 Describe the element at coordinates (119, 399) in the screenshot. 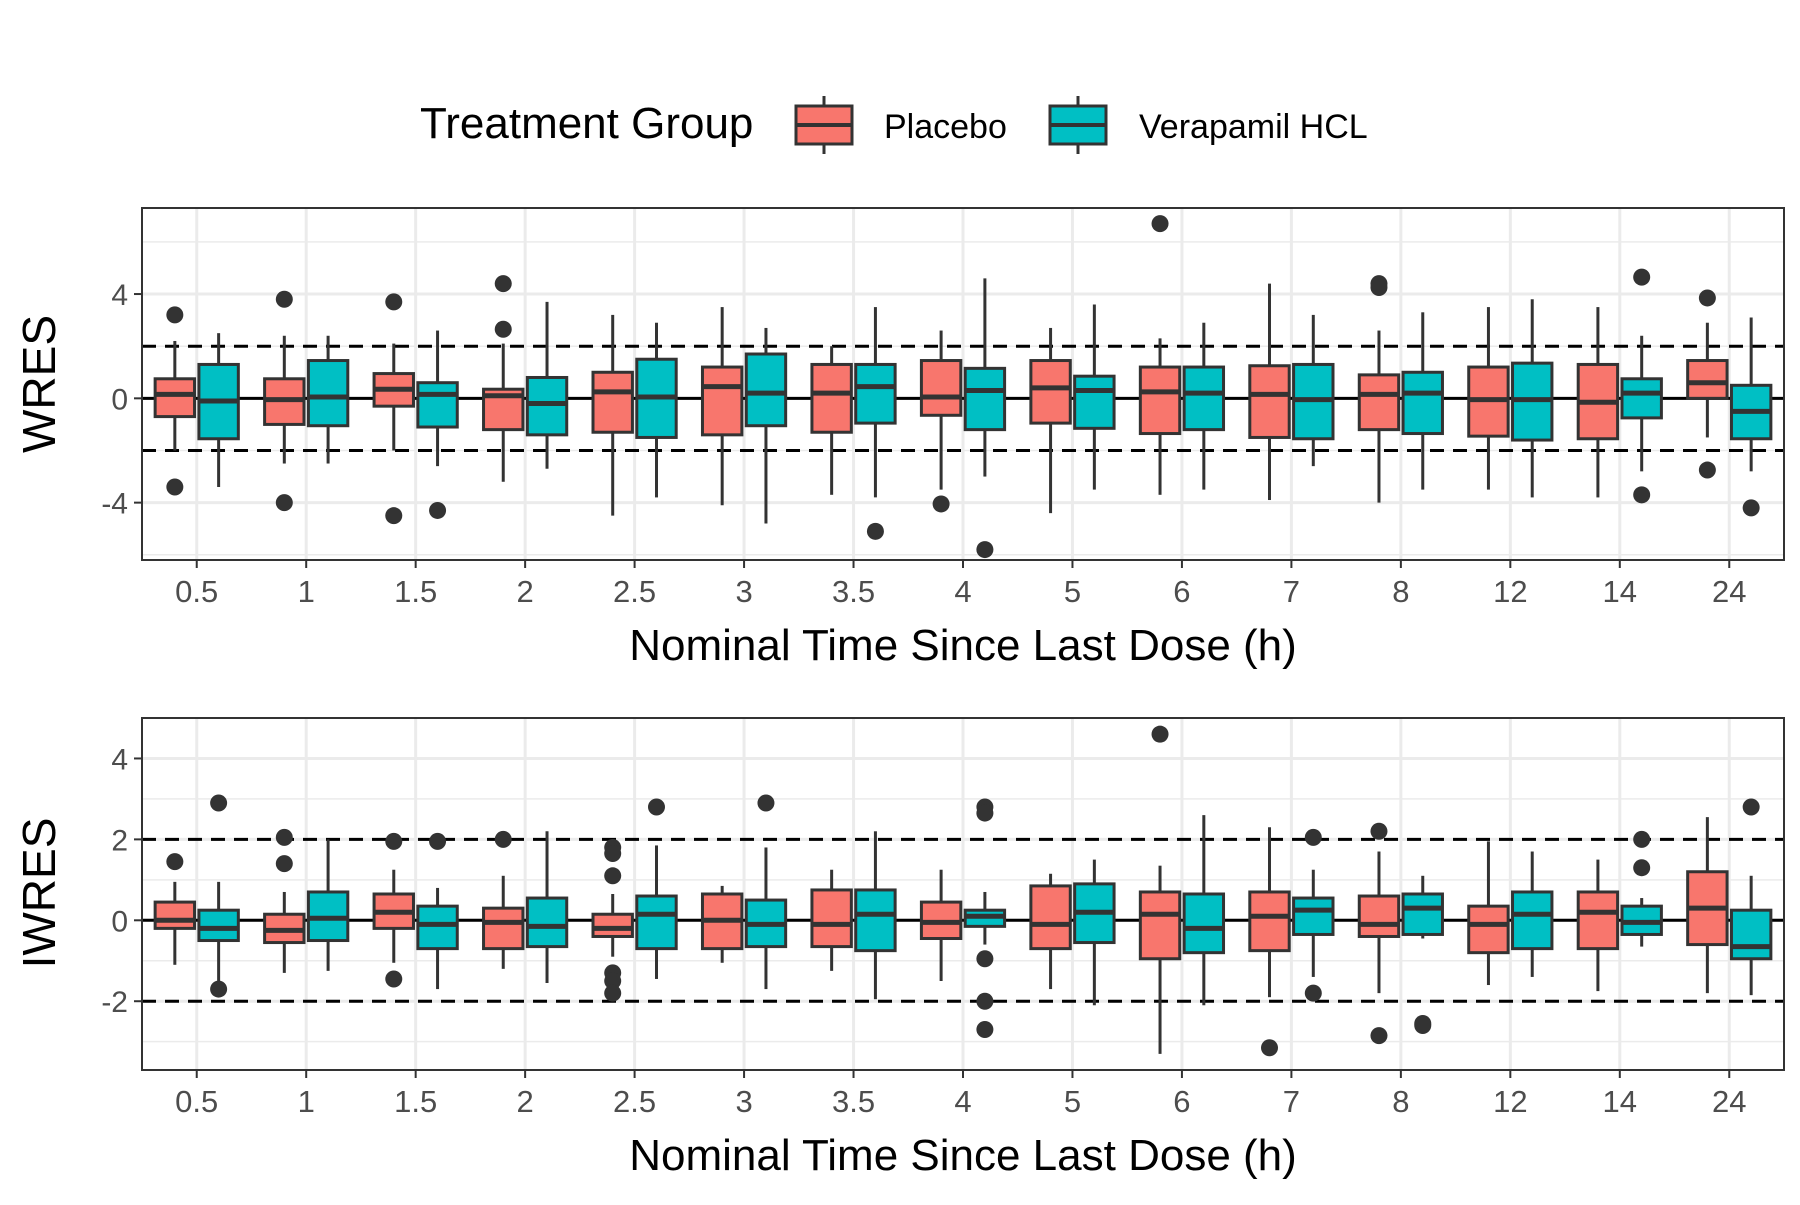

I see `wres-y-tick-label: 0` at that location.